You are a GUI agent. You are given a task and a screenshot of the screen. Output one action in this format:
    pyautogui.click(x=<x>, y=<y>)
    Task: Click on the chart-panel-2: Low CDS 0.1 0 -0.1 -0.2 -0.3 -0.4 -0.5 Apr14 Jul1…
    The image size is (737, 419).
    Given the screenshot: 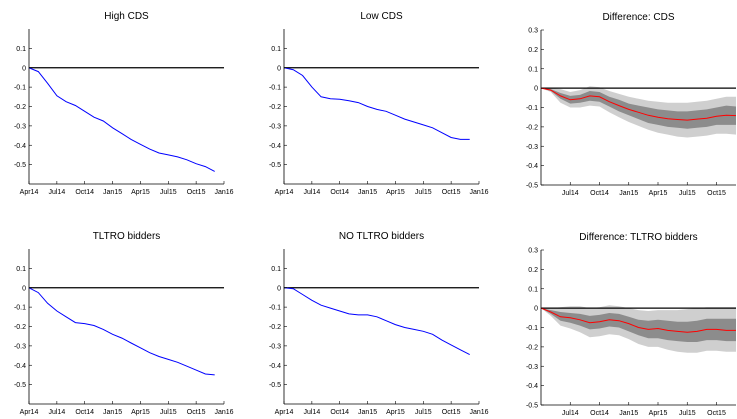 What is the action you would take?
    pyautogui.click(x=379, y=103)
    